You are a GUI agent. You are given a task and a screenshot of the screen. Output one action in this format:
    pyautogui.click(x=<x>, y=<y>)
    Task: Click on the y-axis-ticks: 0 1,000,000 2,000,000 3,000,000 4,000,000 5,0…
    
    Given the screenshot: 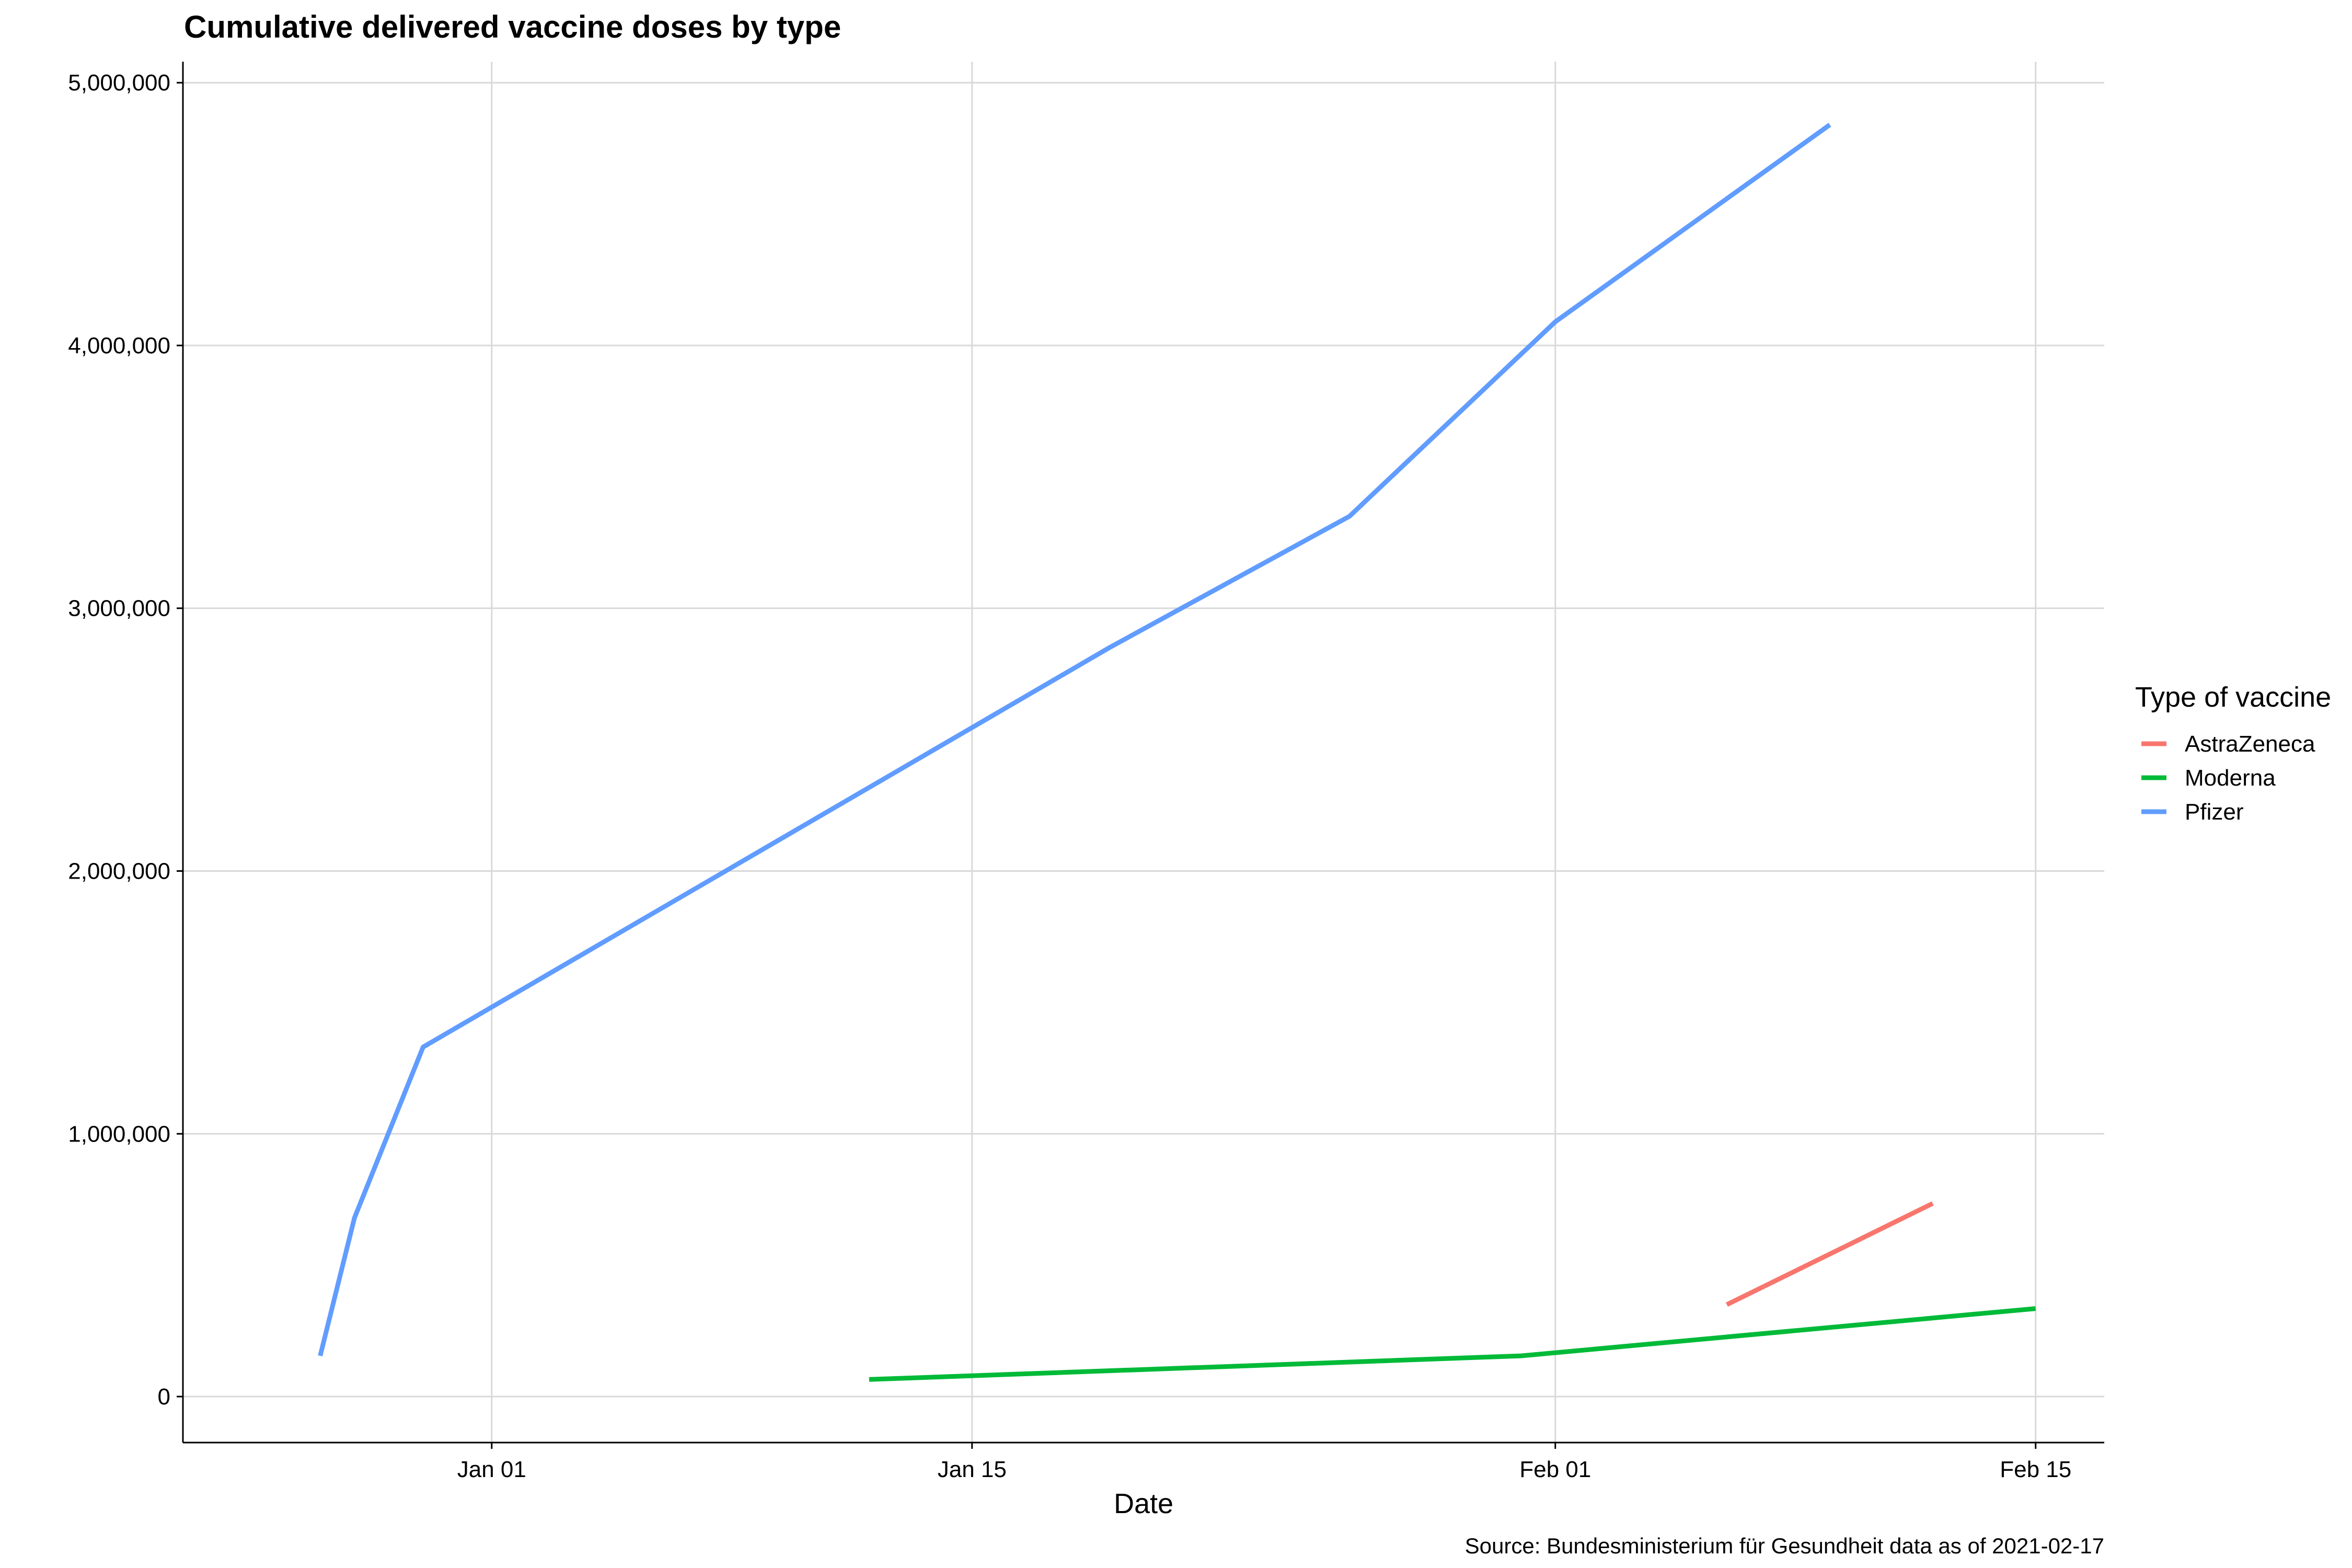 What is the action you would take?
    pyautogui.click(x=125, y=740)
    